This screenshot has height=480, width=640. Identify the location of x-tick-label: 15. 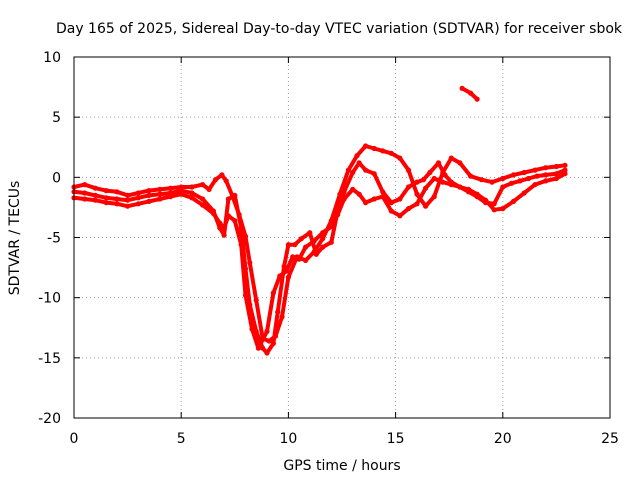
(396, 439).